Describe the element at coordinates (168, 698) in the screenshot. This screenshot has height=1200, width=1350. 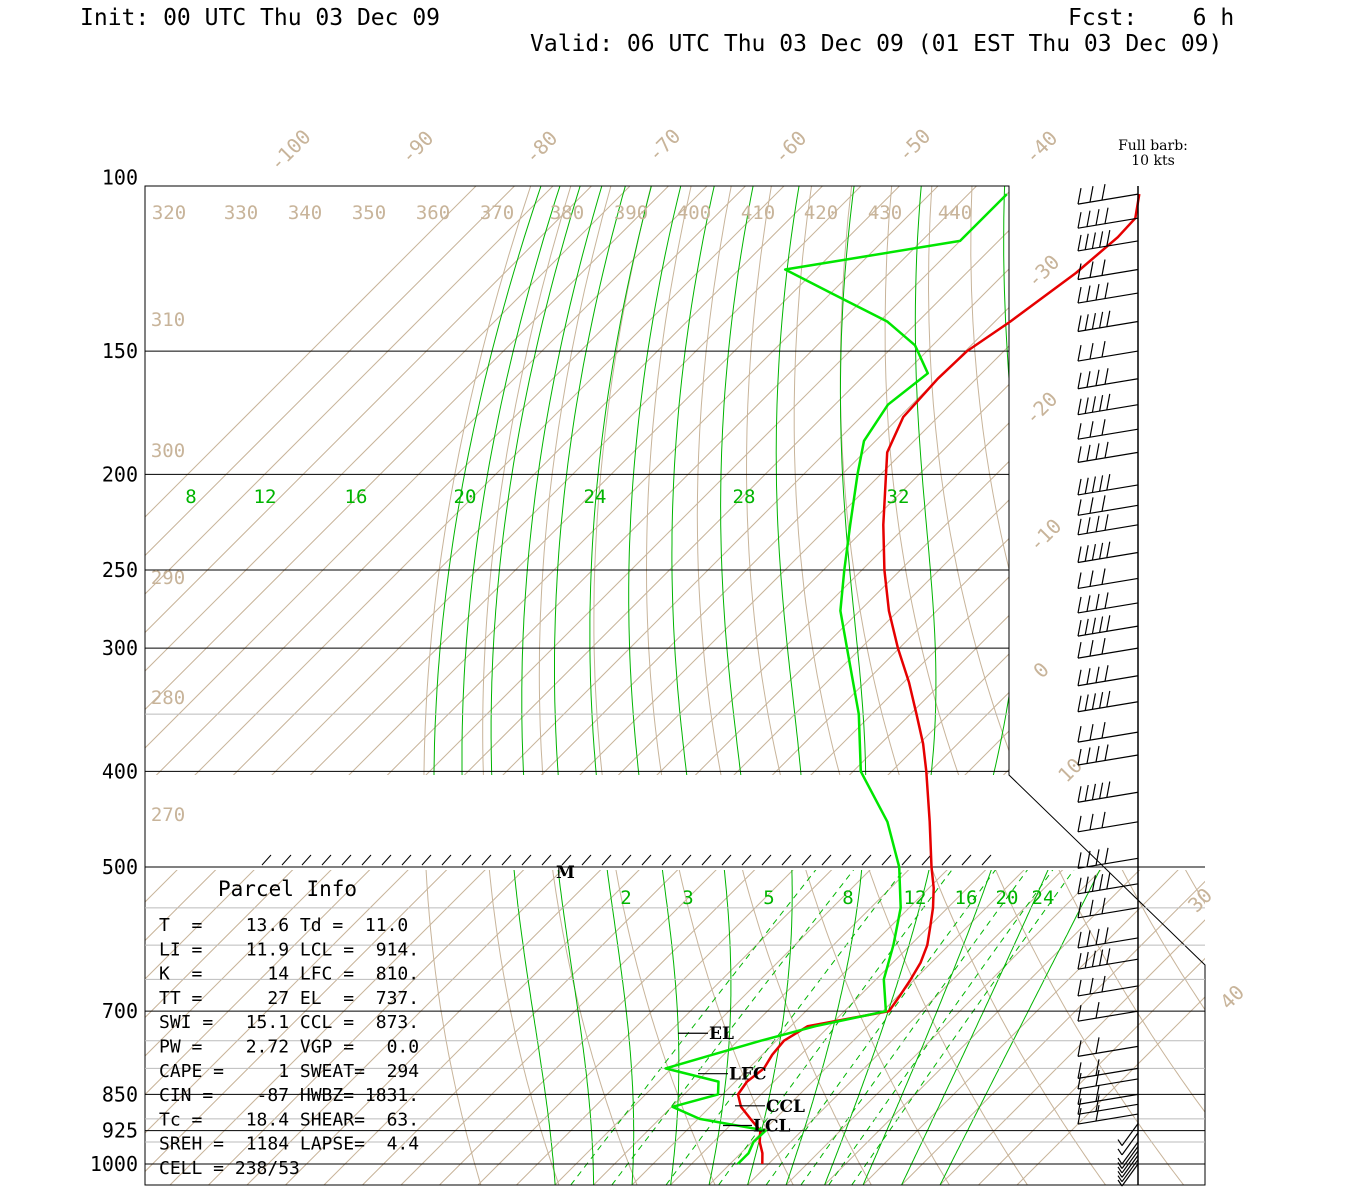
I see `theta-label: 280` at that location.